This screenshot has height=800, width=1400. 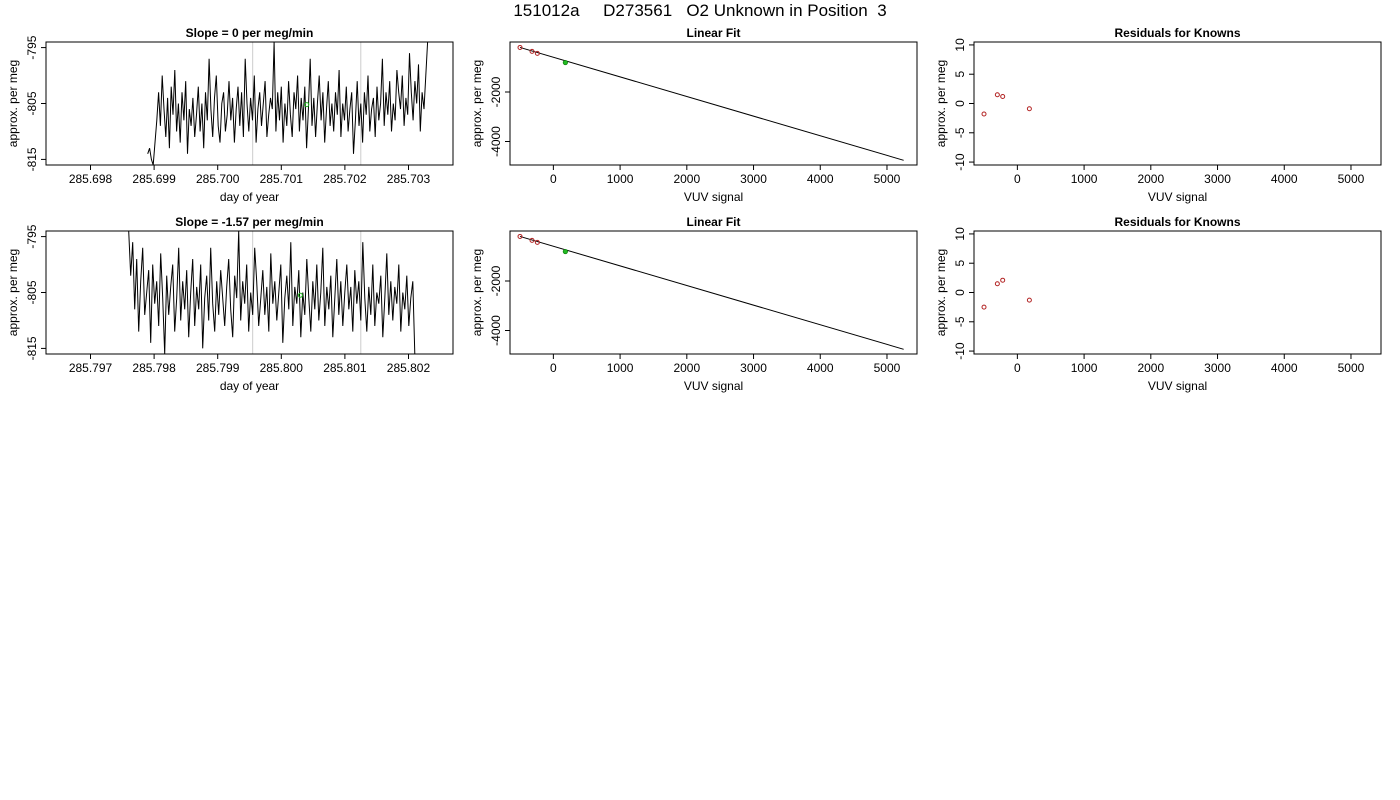 I want to click on y-tick-label: -805, so click(x=32, y=292).